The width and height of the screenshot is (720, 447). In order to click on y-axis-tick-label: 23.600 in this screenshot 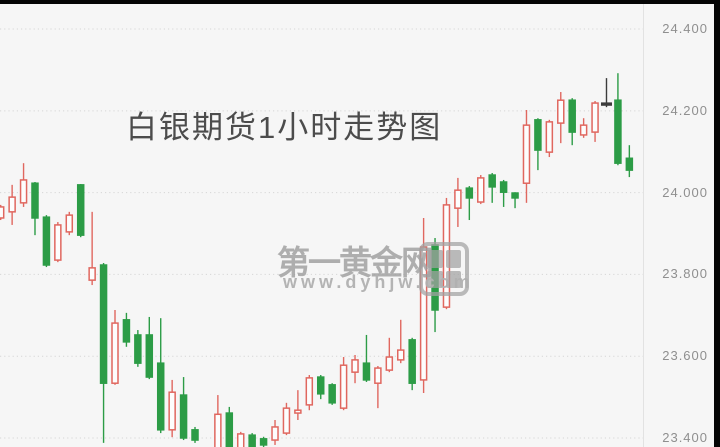, I will do `click(685, 356)`.